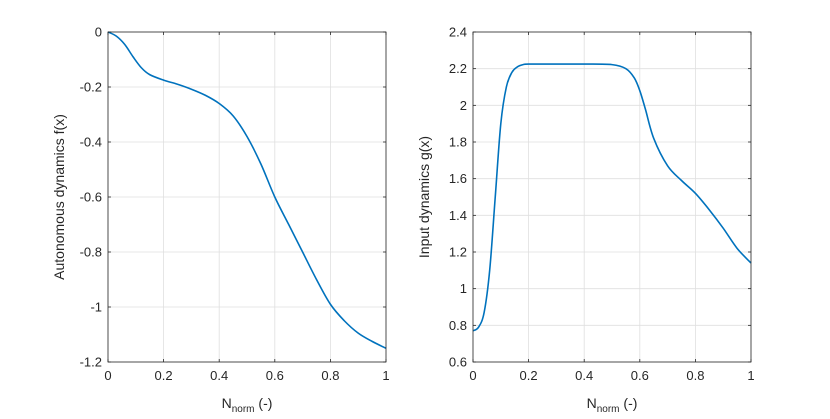 The height and width of the screenshot is (419, 830). What do you see at coordinates (463, 288) in the screenshot?
I see `y-tick-label: 1` at bounding box center [463, 288].